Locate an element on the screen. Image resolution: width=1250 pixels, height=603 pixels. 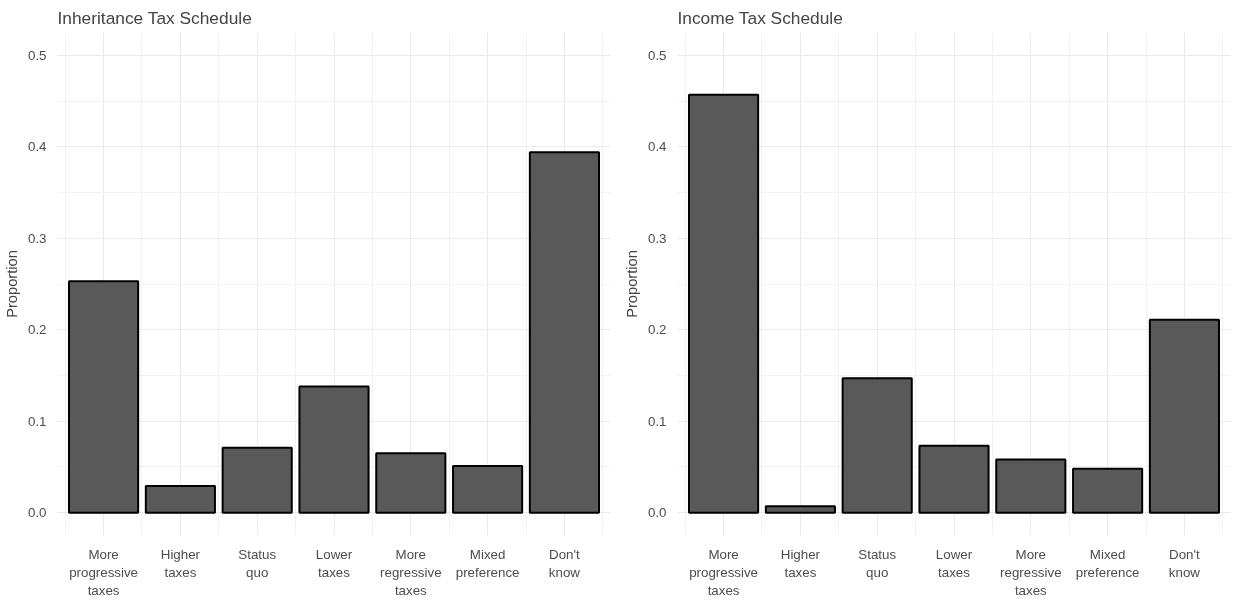
chart-title: Inheritance Tax Schedule is located at coordinates (154, 17).